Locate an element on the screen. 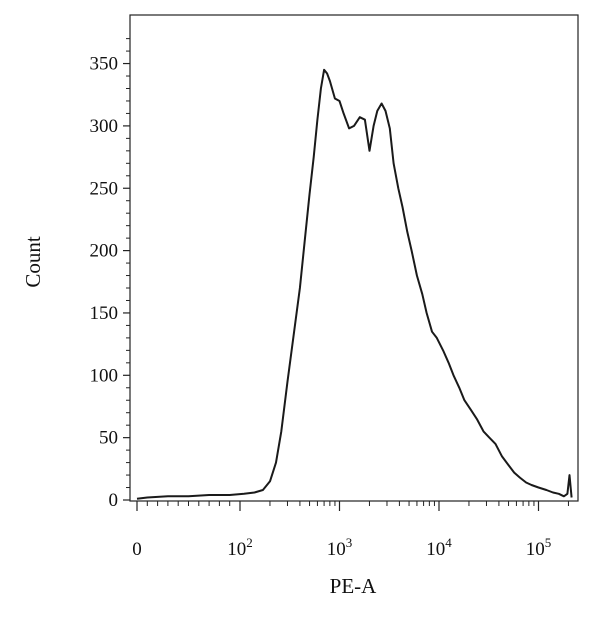 The image size is (600, 618). y-tick-label: 50 is located at coordinates (108, 438).